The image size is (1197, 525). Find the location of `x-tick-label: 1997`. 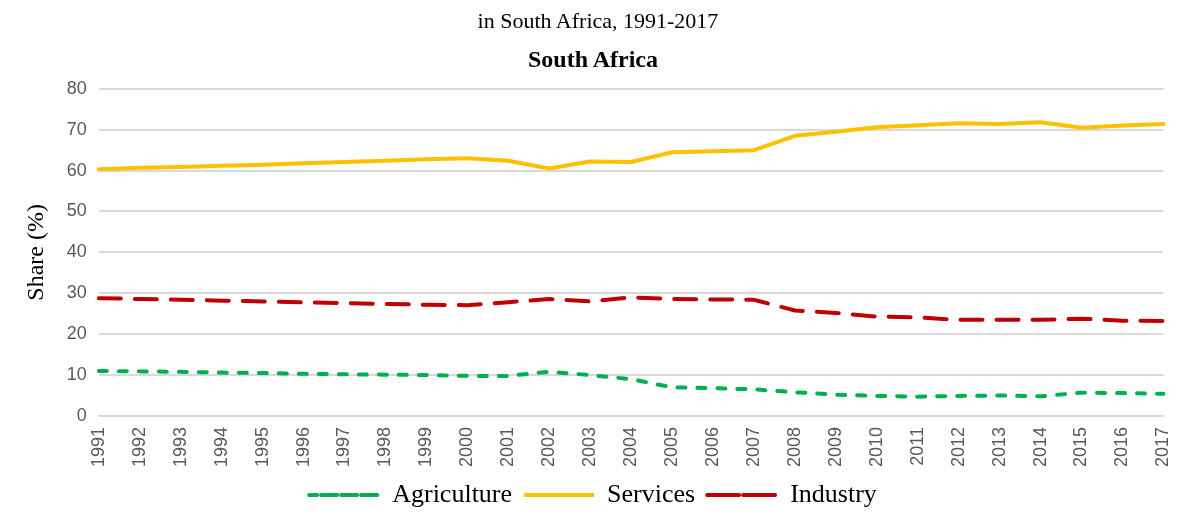

x-tick-label: 1997 is located at coordinates (343, 446).